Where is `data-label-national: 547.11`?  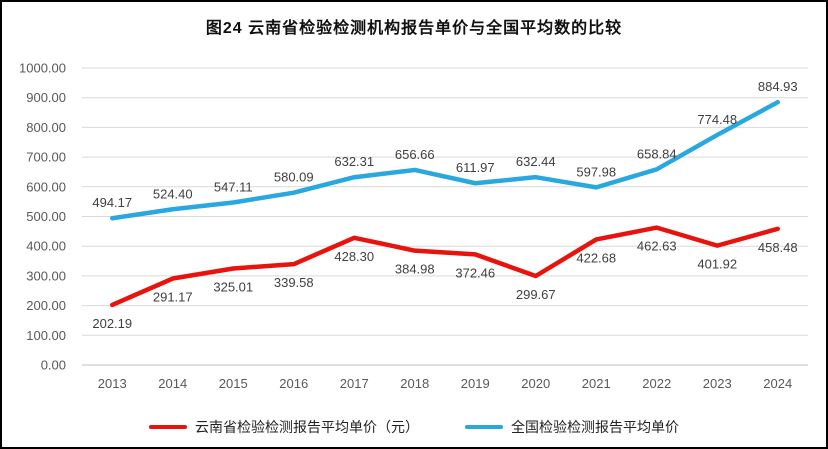
data-label-national: 547.11 is located at coordinates (233, 187).